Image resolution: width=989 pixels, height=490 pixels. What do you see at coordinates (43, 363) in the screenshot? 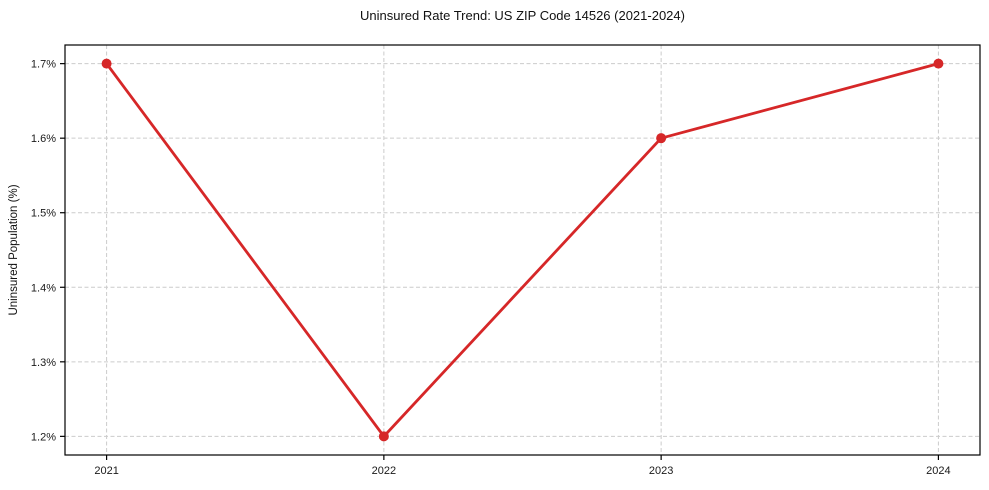
I see `y-tick-label: 1.3%` at bounding box center [43, 363].